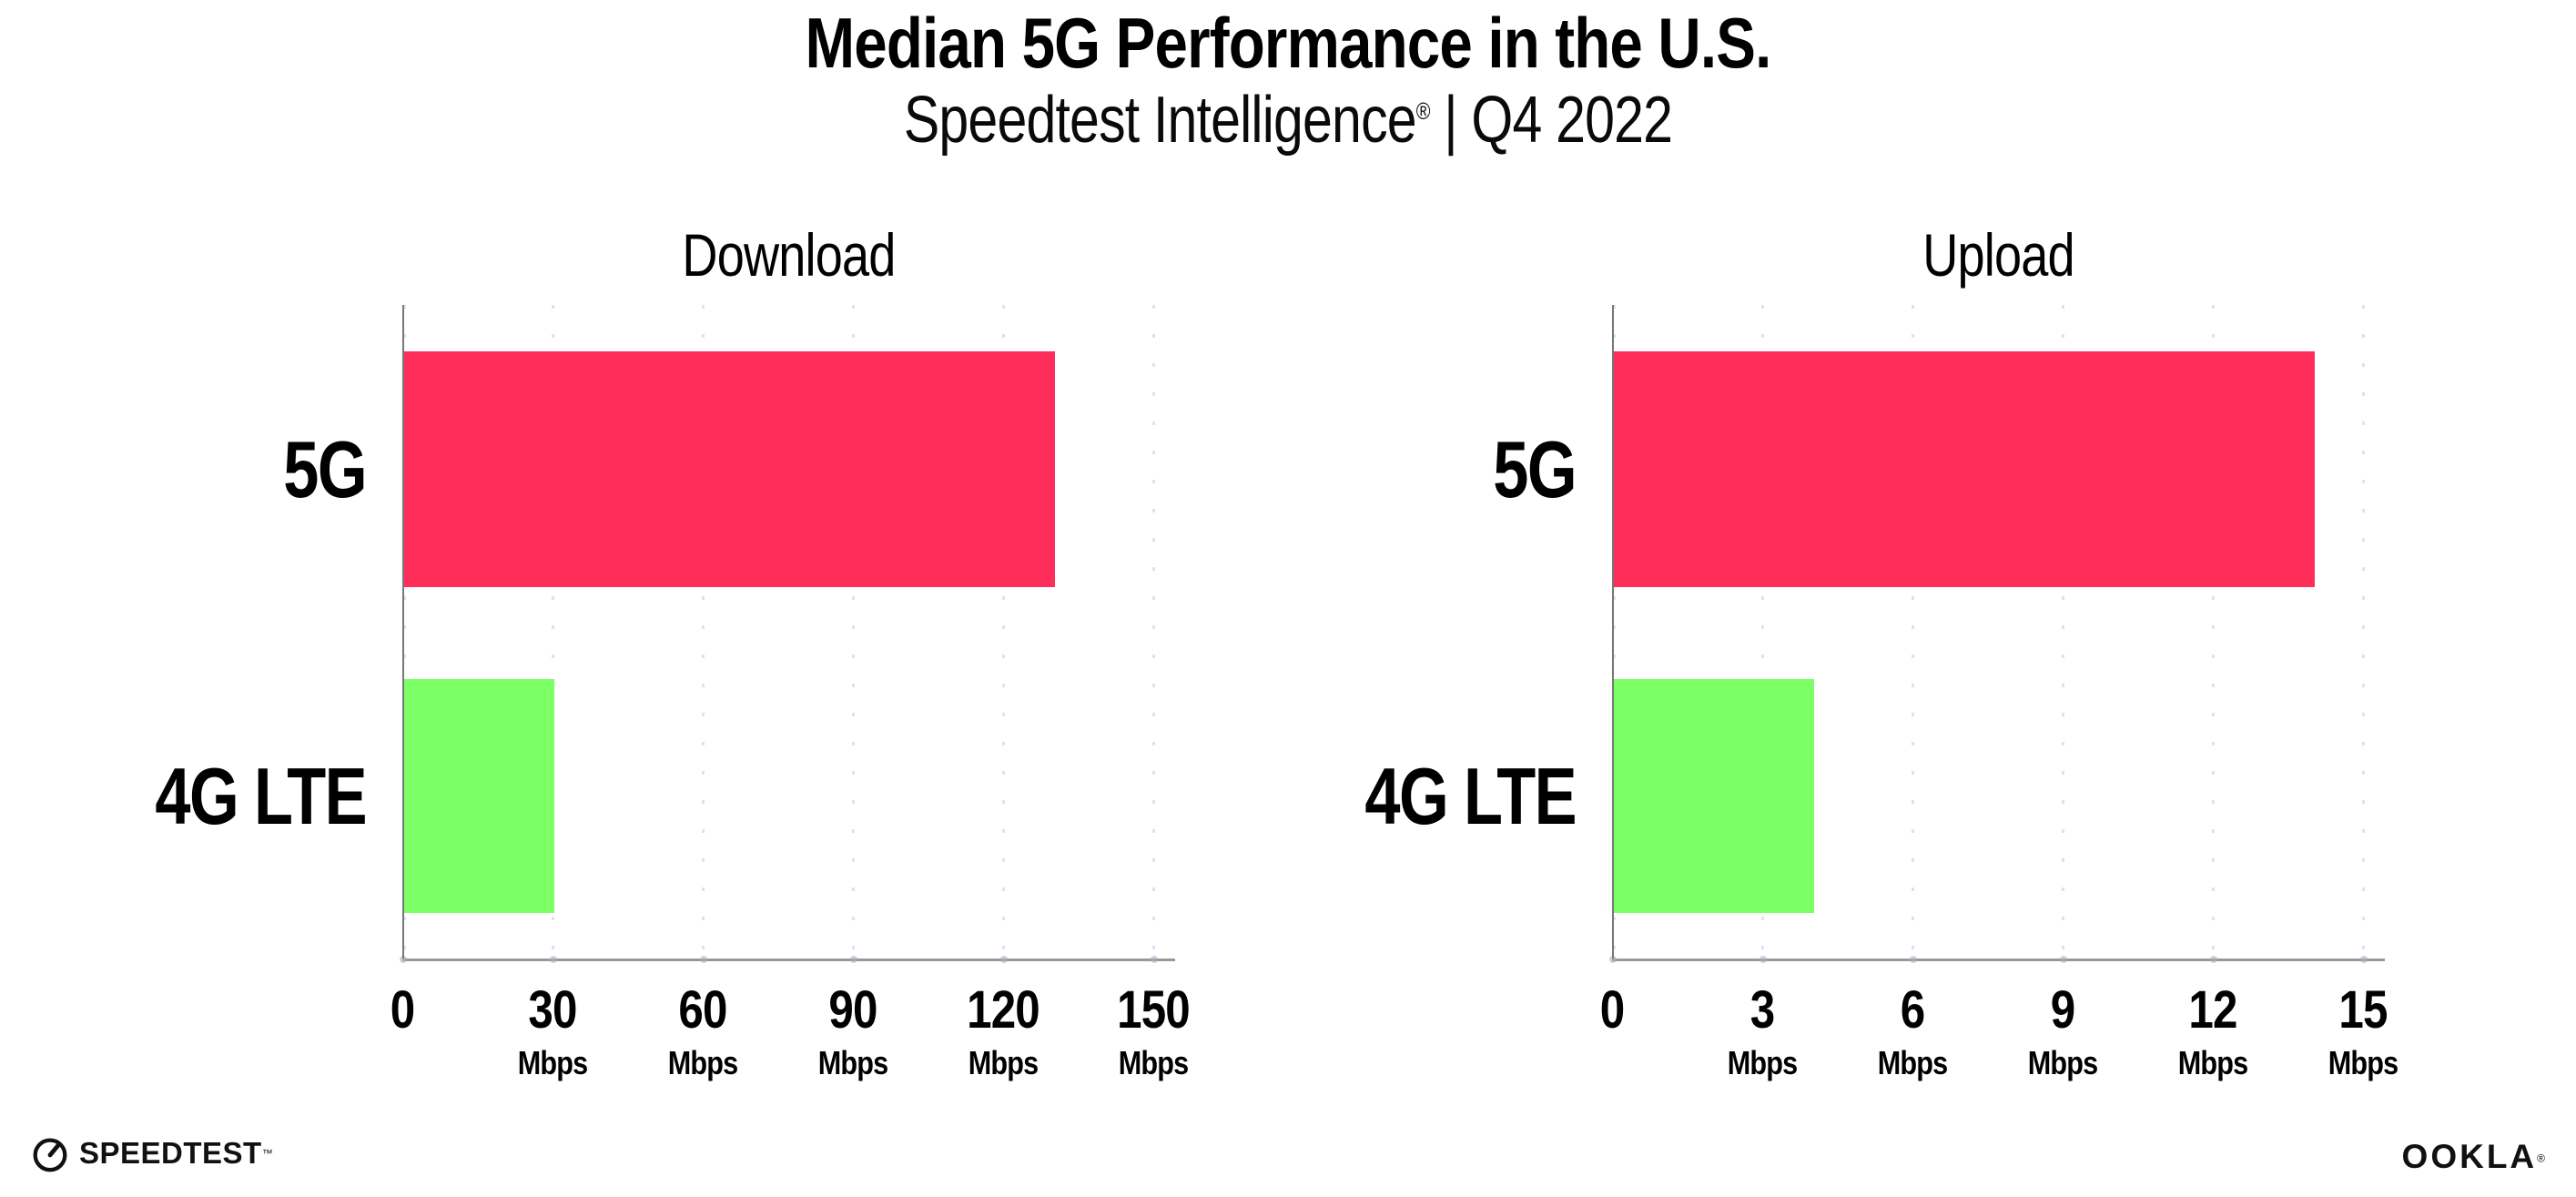 Image resolution: width=2576 pixels, height=1197 pixels. What do you see at coordinates (2363, 632) in the screenshot?
I see `gridline-x15` at bounding box center [2363, 632].